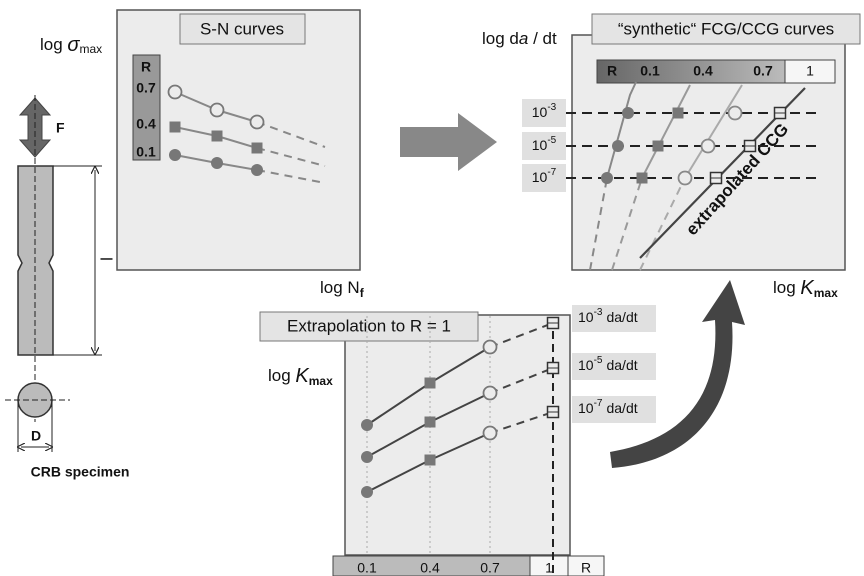 Image resolution: width=864 pixels, height=576 pixels. I want to click on rate-label: 10-5 da/dt, so click(608, 364).